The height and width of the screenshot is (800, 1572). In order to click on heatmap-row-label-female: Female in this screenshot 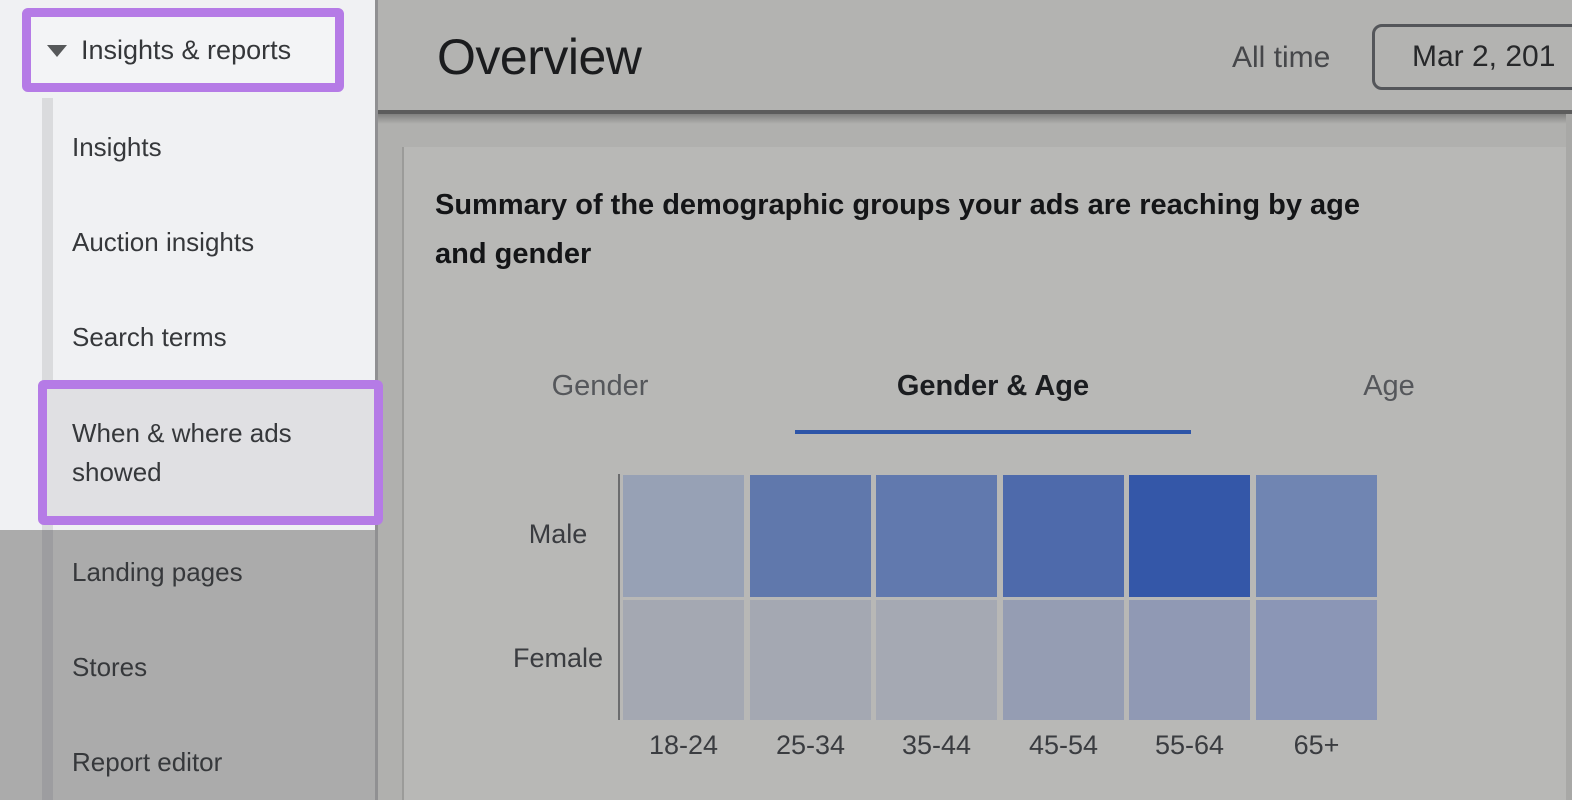, I will do `click(558, 658)`.